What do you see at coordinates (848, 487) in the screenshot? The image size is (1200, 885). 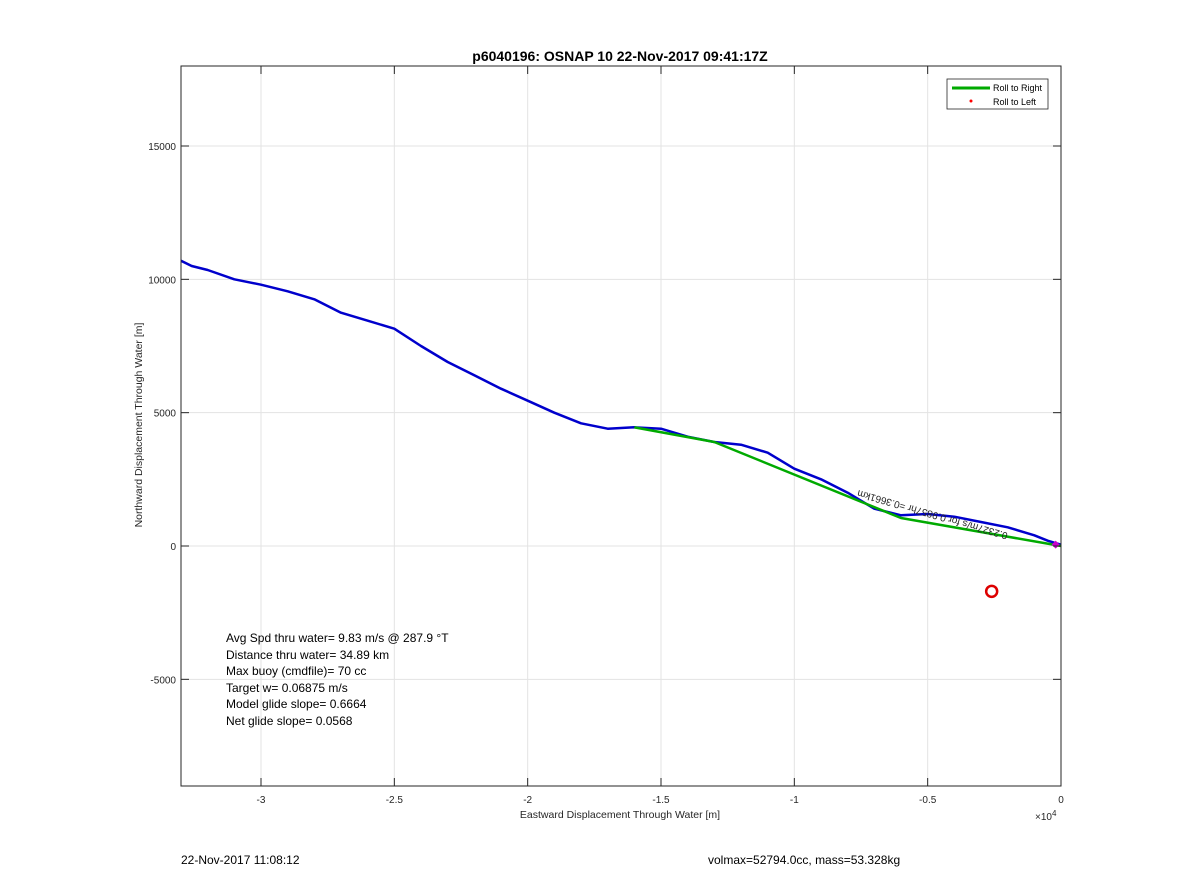 I see `roll-right-line` at bounding box center [848, 487].